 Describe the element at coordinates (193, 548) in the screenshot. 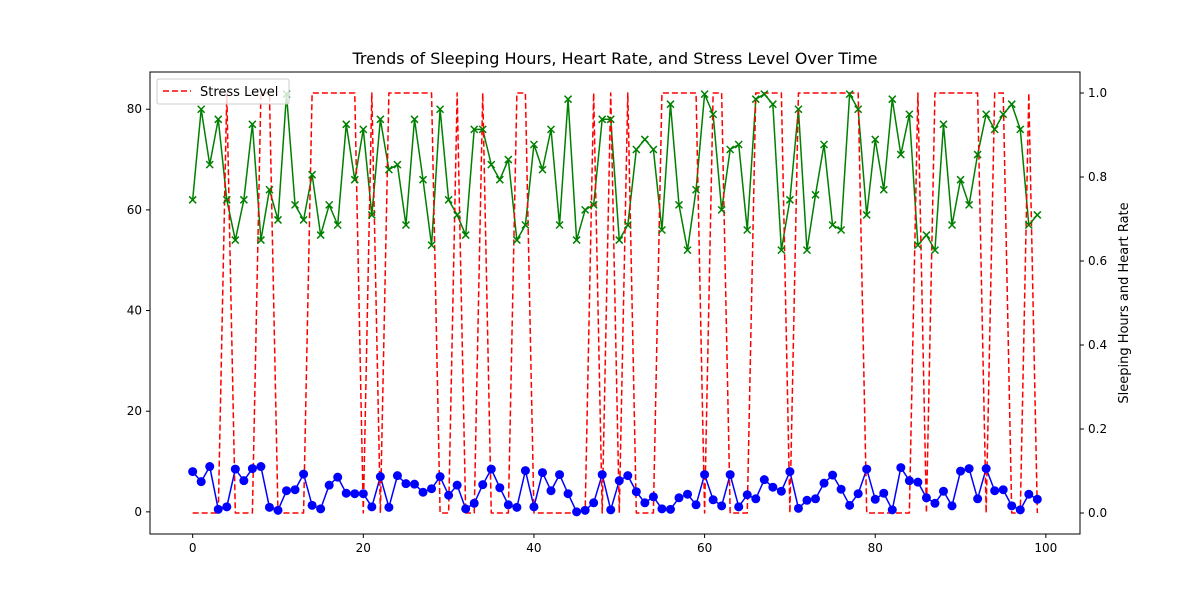

I see `x-tick-label: 0` at that location.